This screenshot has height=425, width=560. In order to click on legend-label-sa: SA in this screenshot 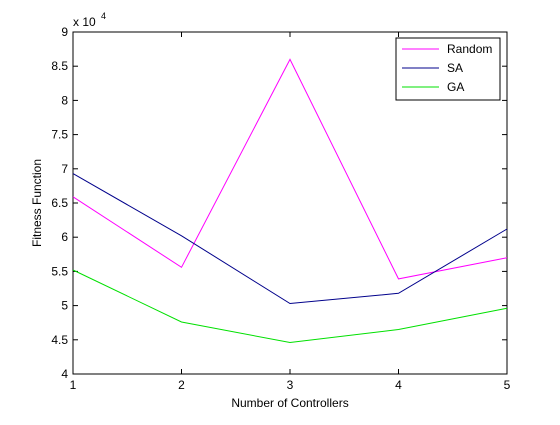, I will do `click(455, 68)`.